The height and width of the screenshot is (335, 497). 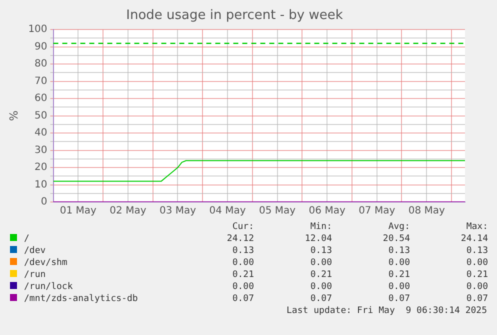 What do you see at coordinates (41, 116) in the screenshot?
I see `y-tick-label: 50` at bounding box center [41, 116].